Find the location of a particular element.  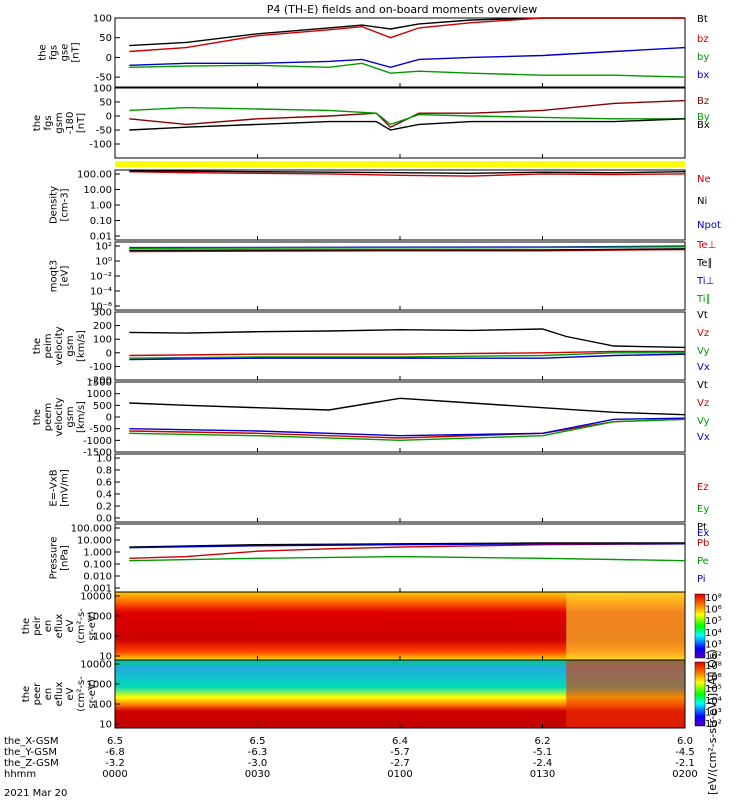

x-annotation-value: 6.2 is located at coordinates (543, 741).